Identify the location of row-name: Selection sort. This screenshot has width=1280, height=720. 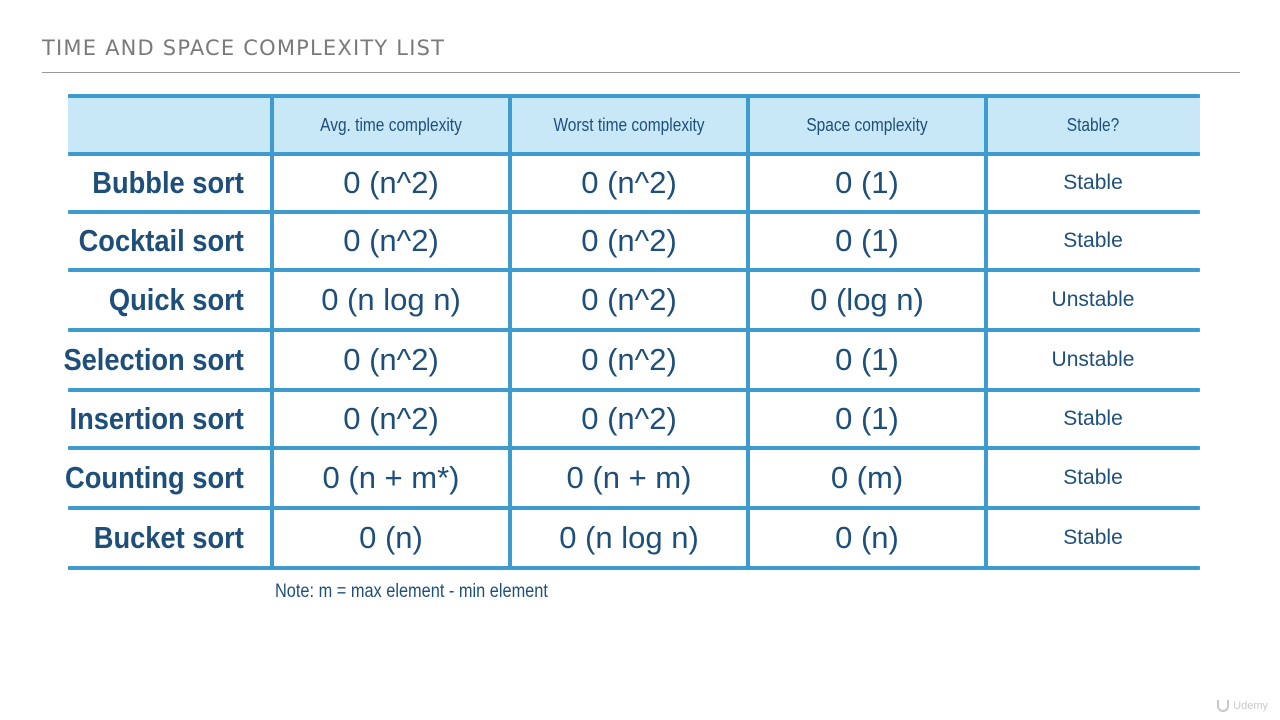
(153, 359).